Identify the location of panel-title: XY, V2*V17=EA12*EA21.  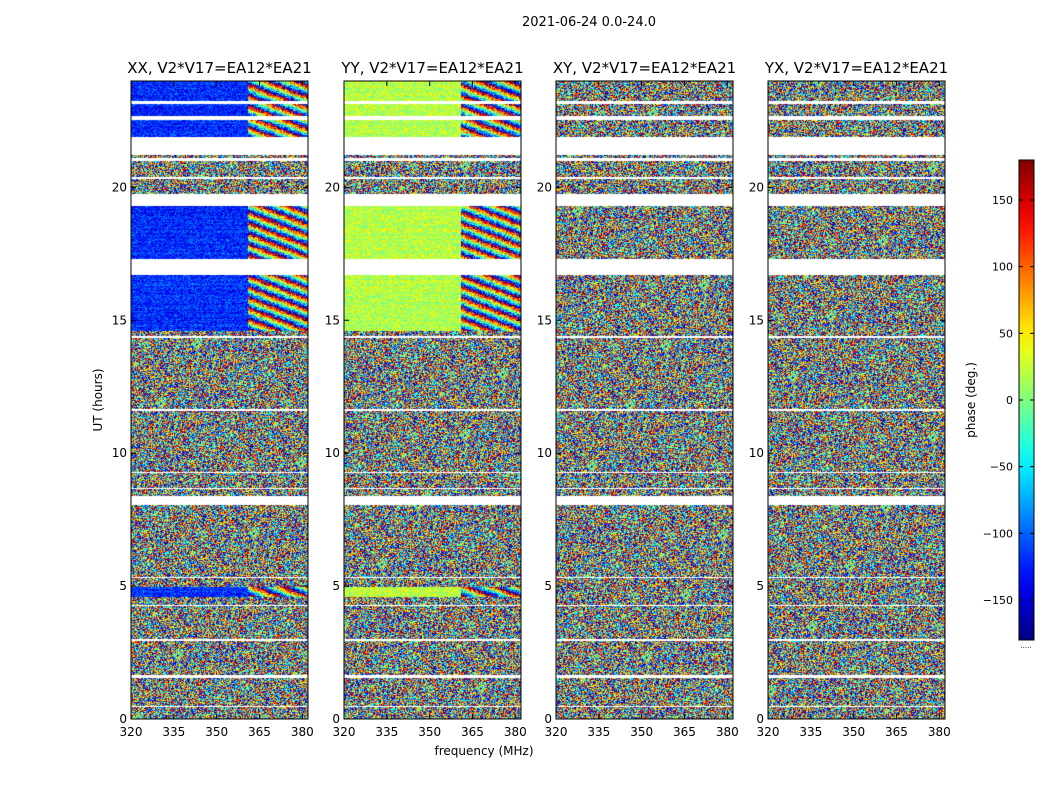
(644, 68).